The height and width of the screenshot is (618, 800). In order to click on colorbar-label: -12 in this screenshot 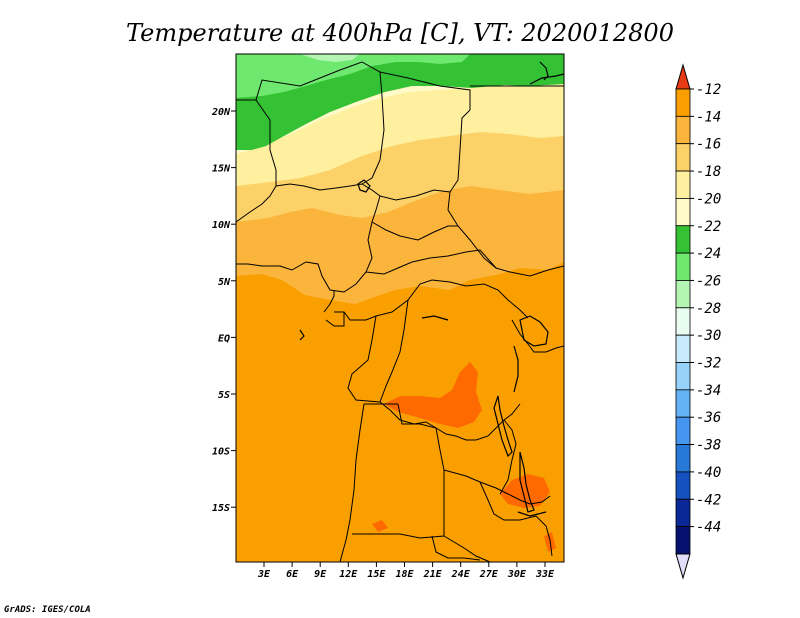, I will do `click(708, 90)`.